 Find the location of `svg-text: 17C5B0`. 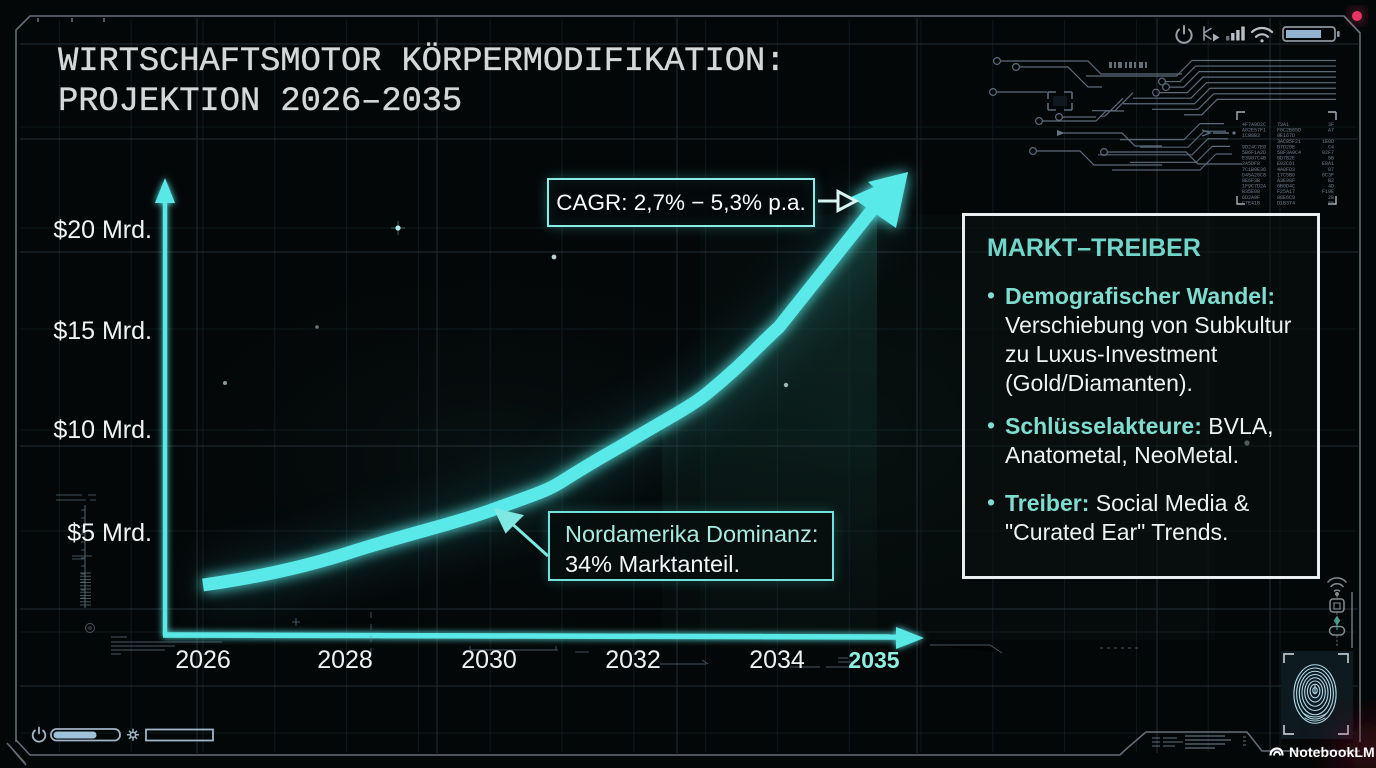

svg-text: 17C5B0 is located at coordinates (1286, 175).